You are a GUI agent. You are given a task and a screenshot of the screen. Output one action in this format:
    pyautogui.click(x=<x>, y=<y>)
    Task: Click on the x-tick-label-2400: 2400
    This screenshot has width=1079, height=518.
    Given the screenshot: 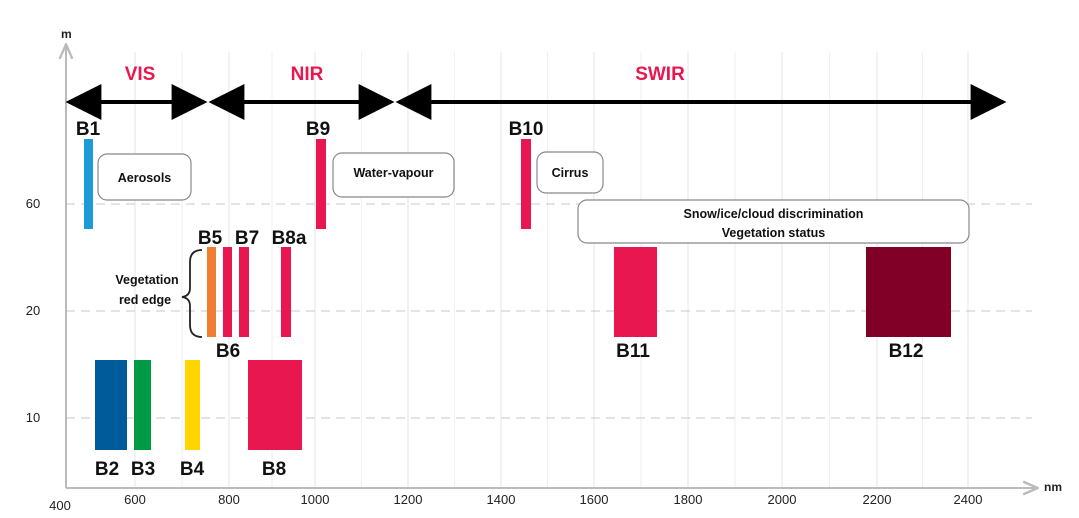 What is the action you would take?
    pyautogui.click(x=968, y=499)
    